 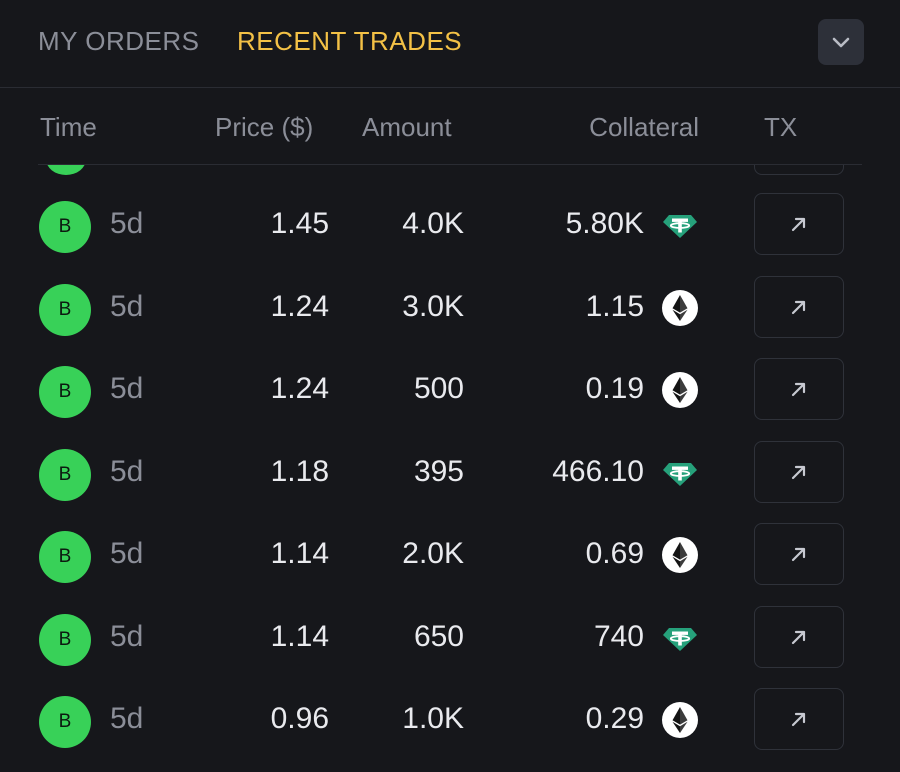 I want to click on trade-row: B 5d 1.24 3.0K 1.15, so click(x=450, y=293).